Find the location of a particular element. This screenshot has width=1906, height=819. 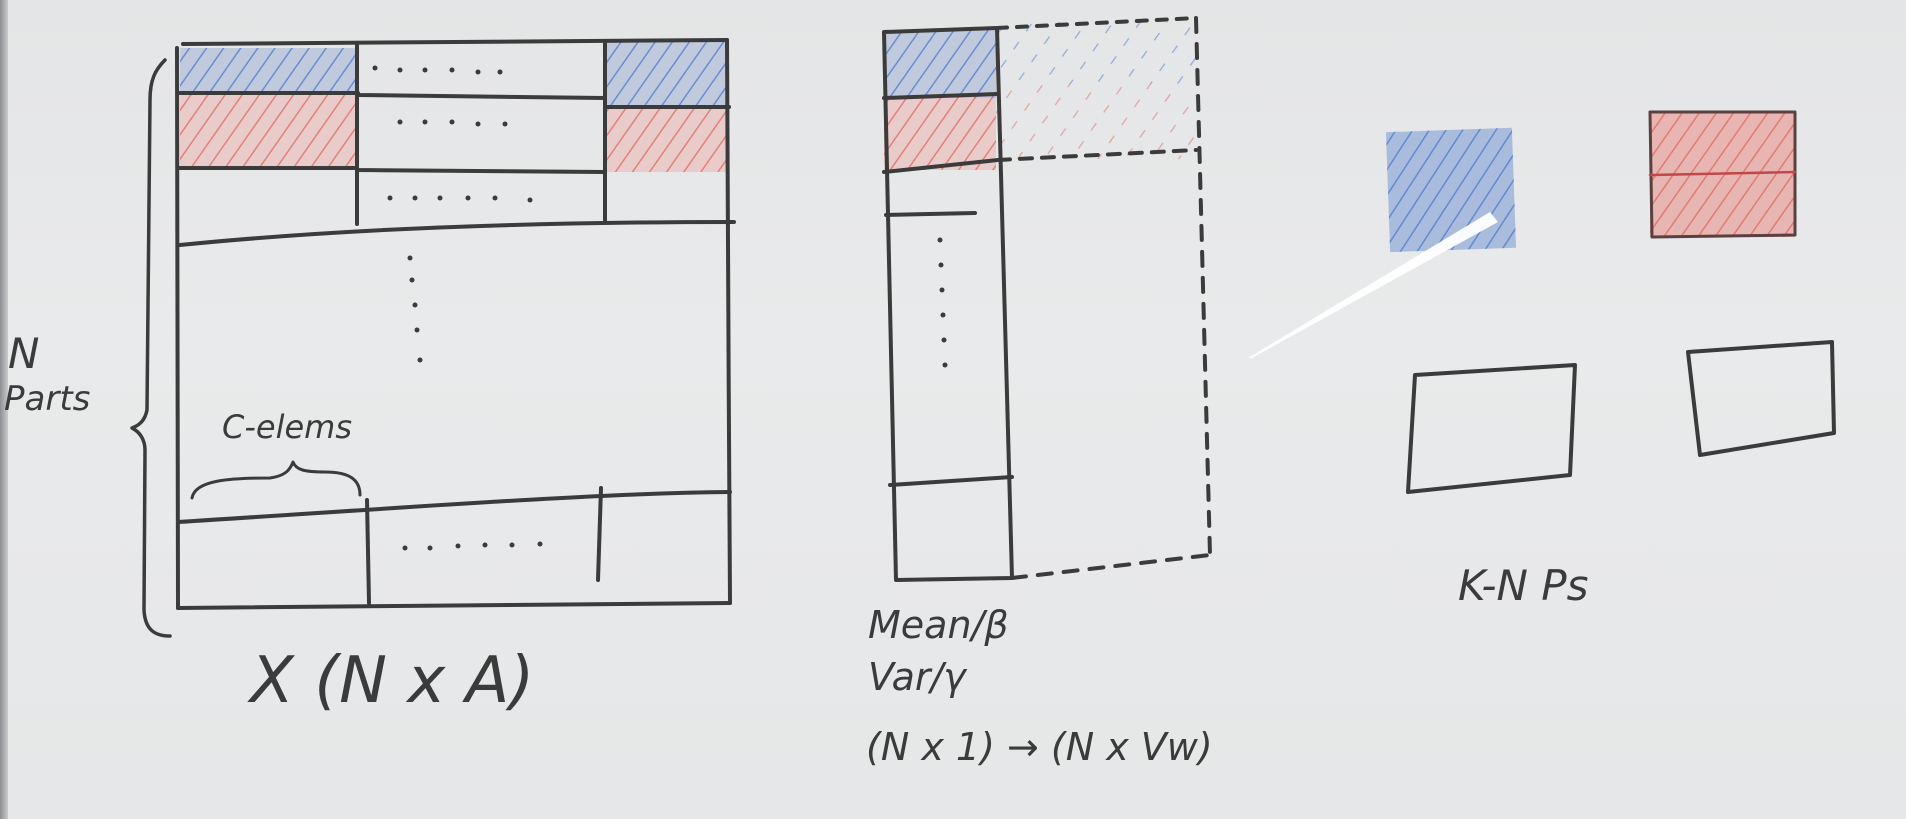

mean-beta-label: Mean/β is located at coordinates (938, 625).